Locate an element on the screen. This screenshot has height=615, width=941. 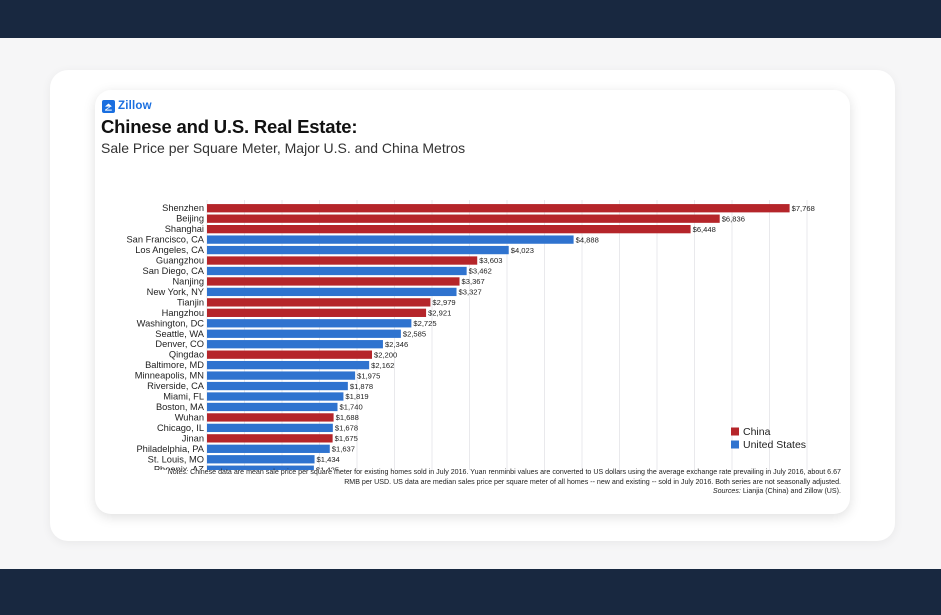
value-label: $1,425 is located at coordinates (327, 467).